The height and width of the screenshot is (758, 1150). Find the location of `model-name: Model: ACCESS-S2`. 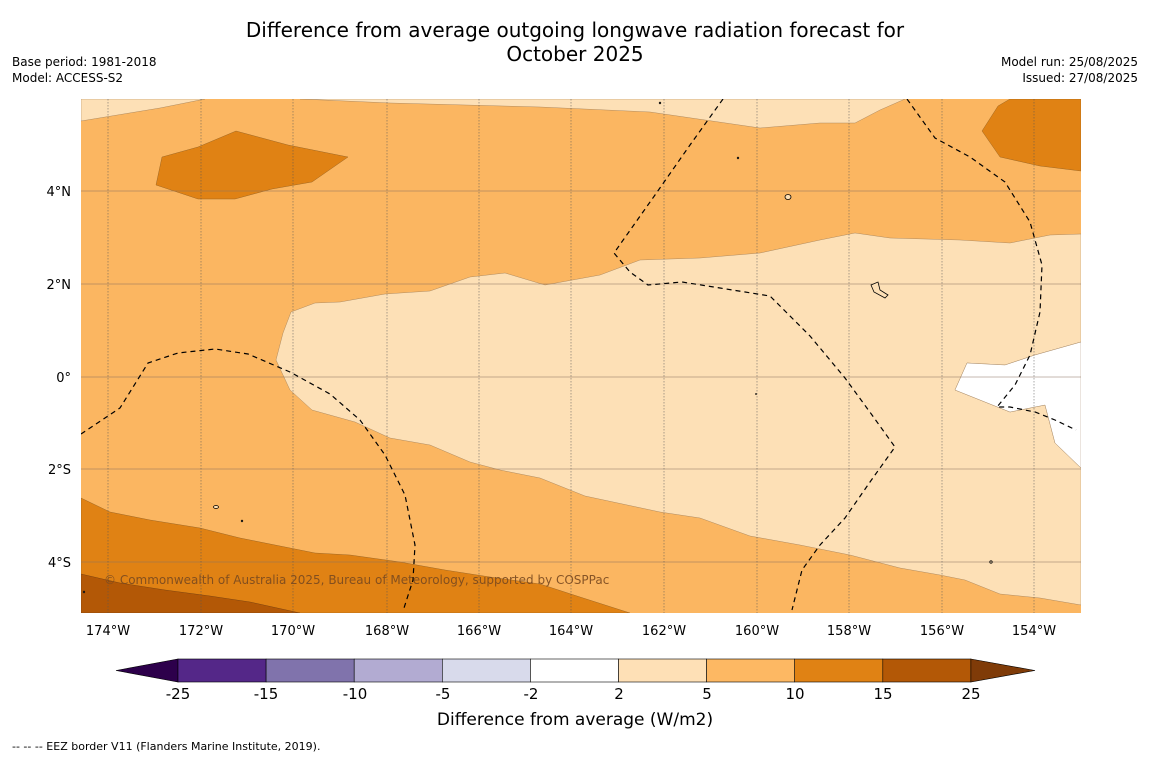

model-name: Model: ACCESS-S2 is located at coordinates (68, 78).